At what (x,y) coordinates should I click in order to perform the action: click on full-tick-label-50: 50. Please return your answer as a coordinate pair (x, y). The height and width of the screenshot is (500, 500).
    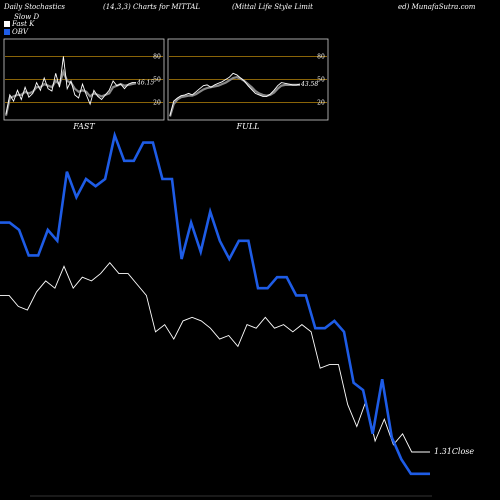
    Looking at the image, I should click on (321, 80).